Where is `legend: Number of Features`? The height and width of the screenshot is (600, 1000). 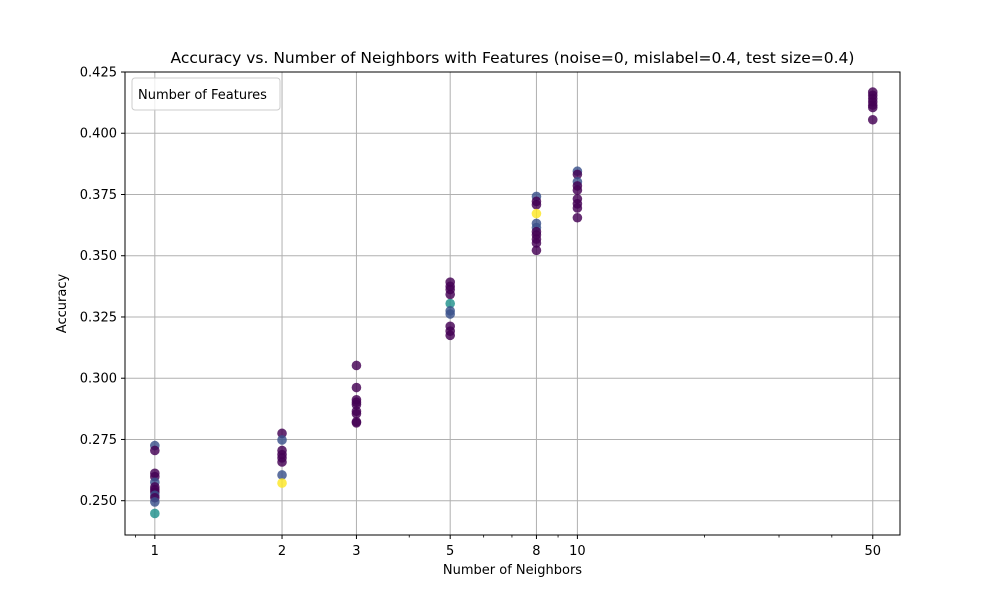
legend: Number of Features is located at coordinates (206, 94).